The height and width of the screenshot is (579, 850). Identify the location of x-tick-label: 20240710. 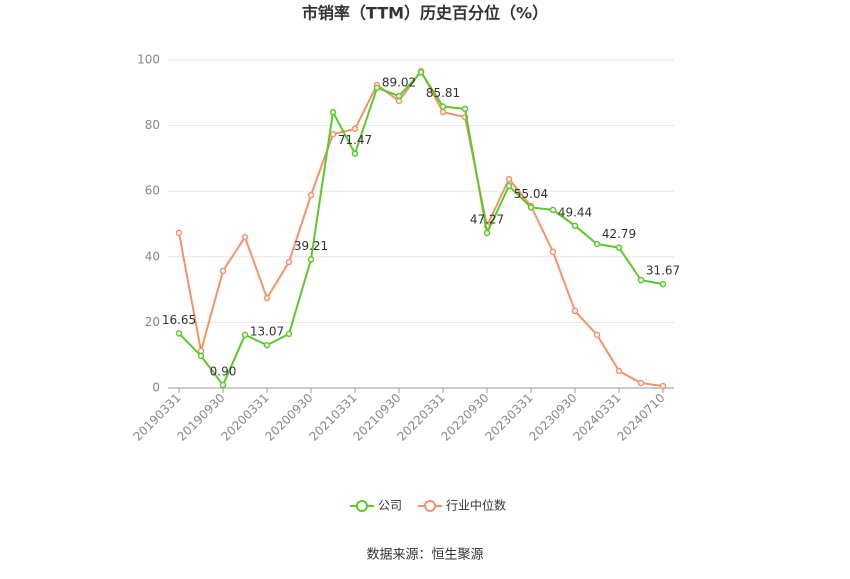
(641, 417).